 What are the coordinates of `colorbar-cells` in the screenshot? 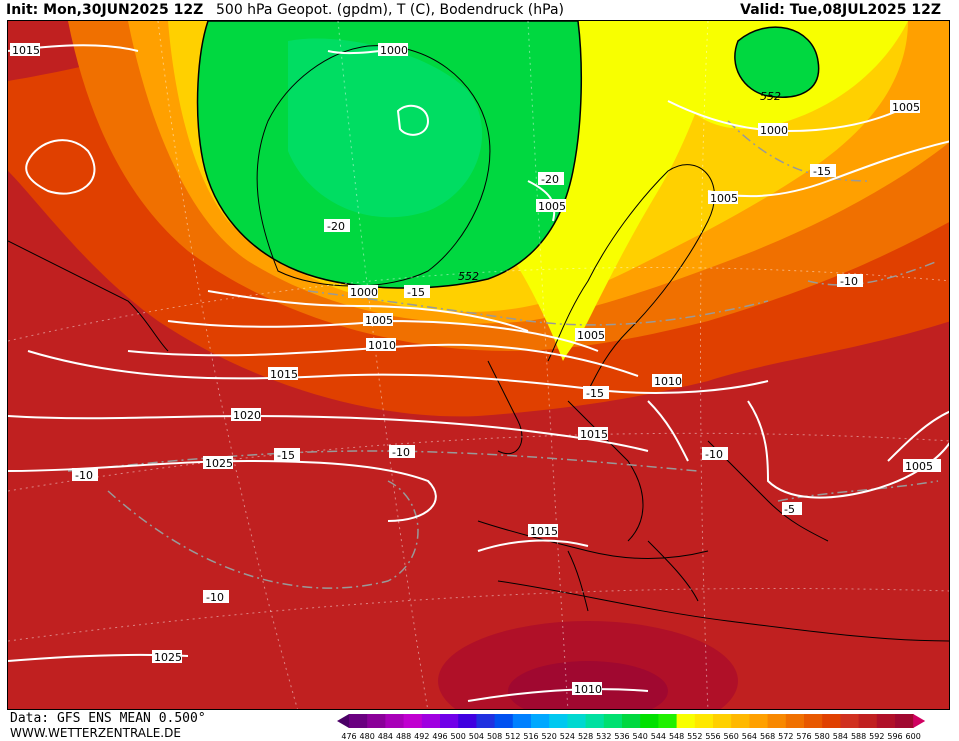 It's located at (631, 721).